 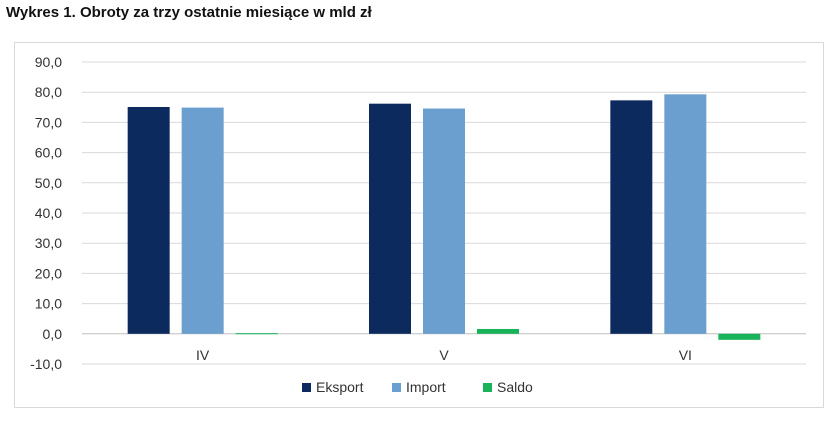 I want to click on bar-eksport-iv, so click(x=148, y=220).